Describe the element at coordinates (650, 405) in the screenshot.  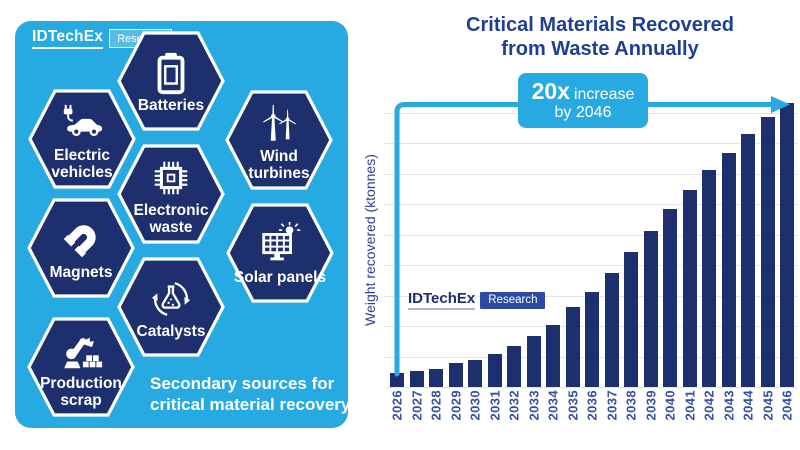
I see `x-tick-label: 2039` at that location.